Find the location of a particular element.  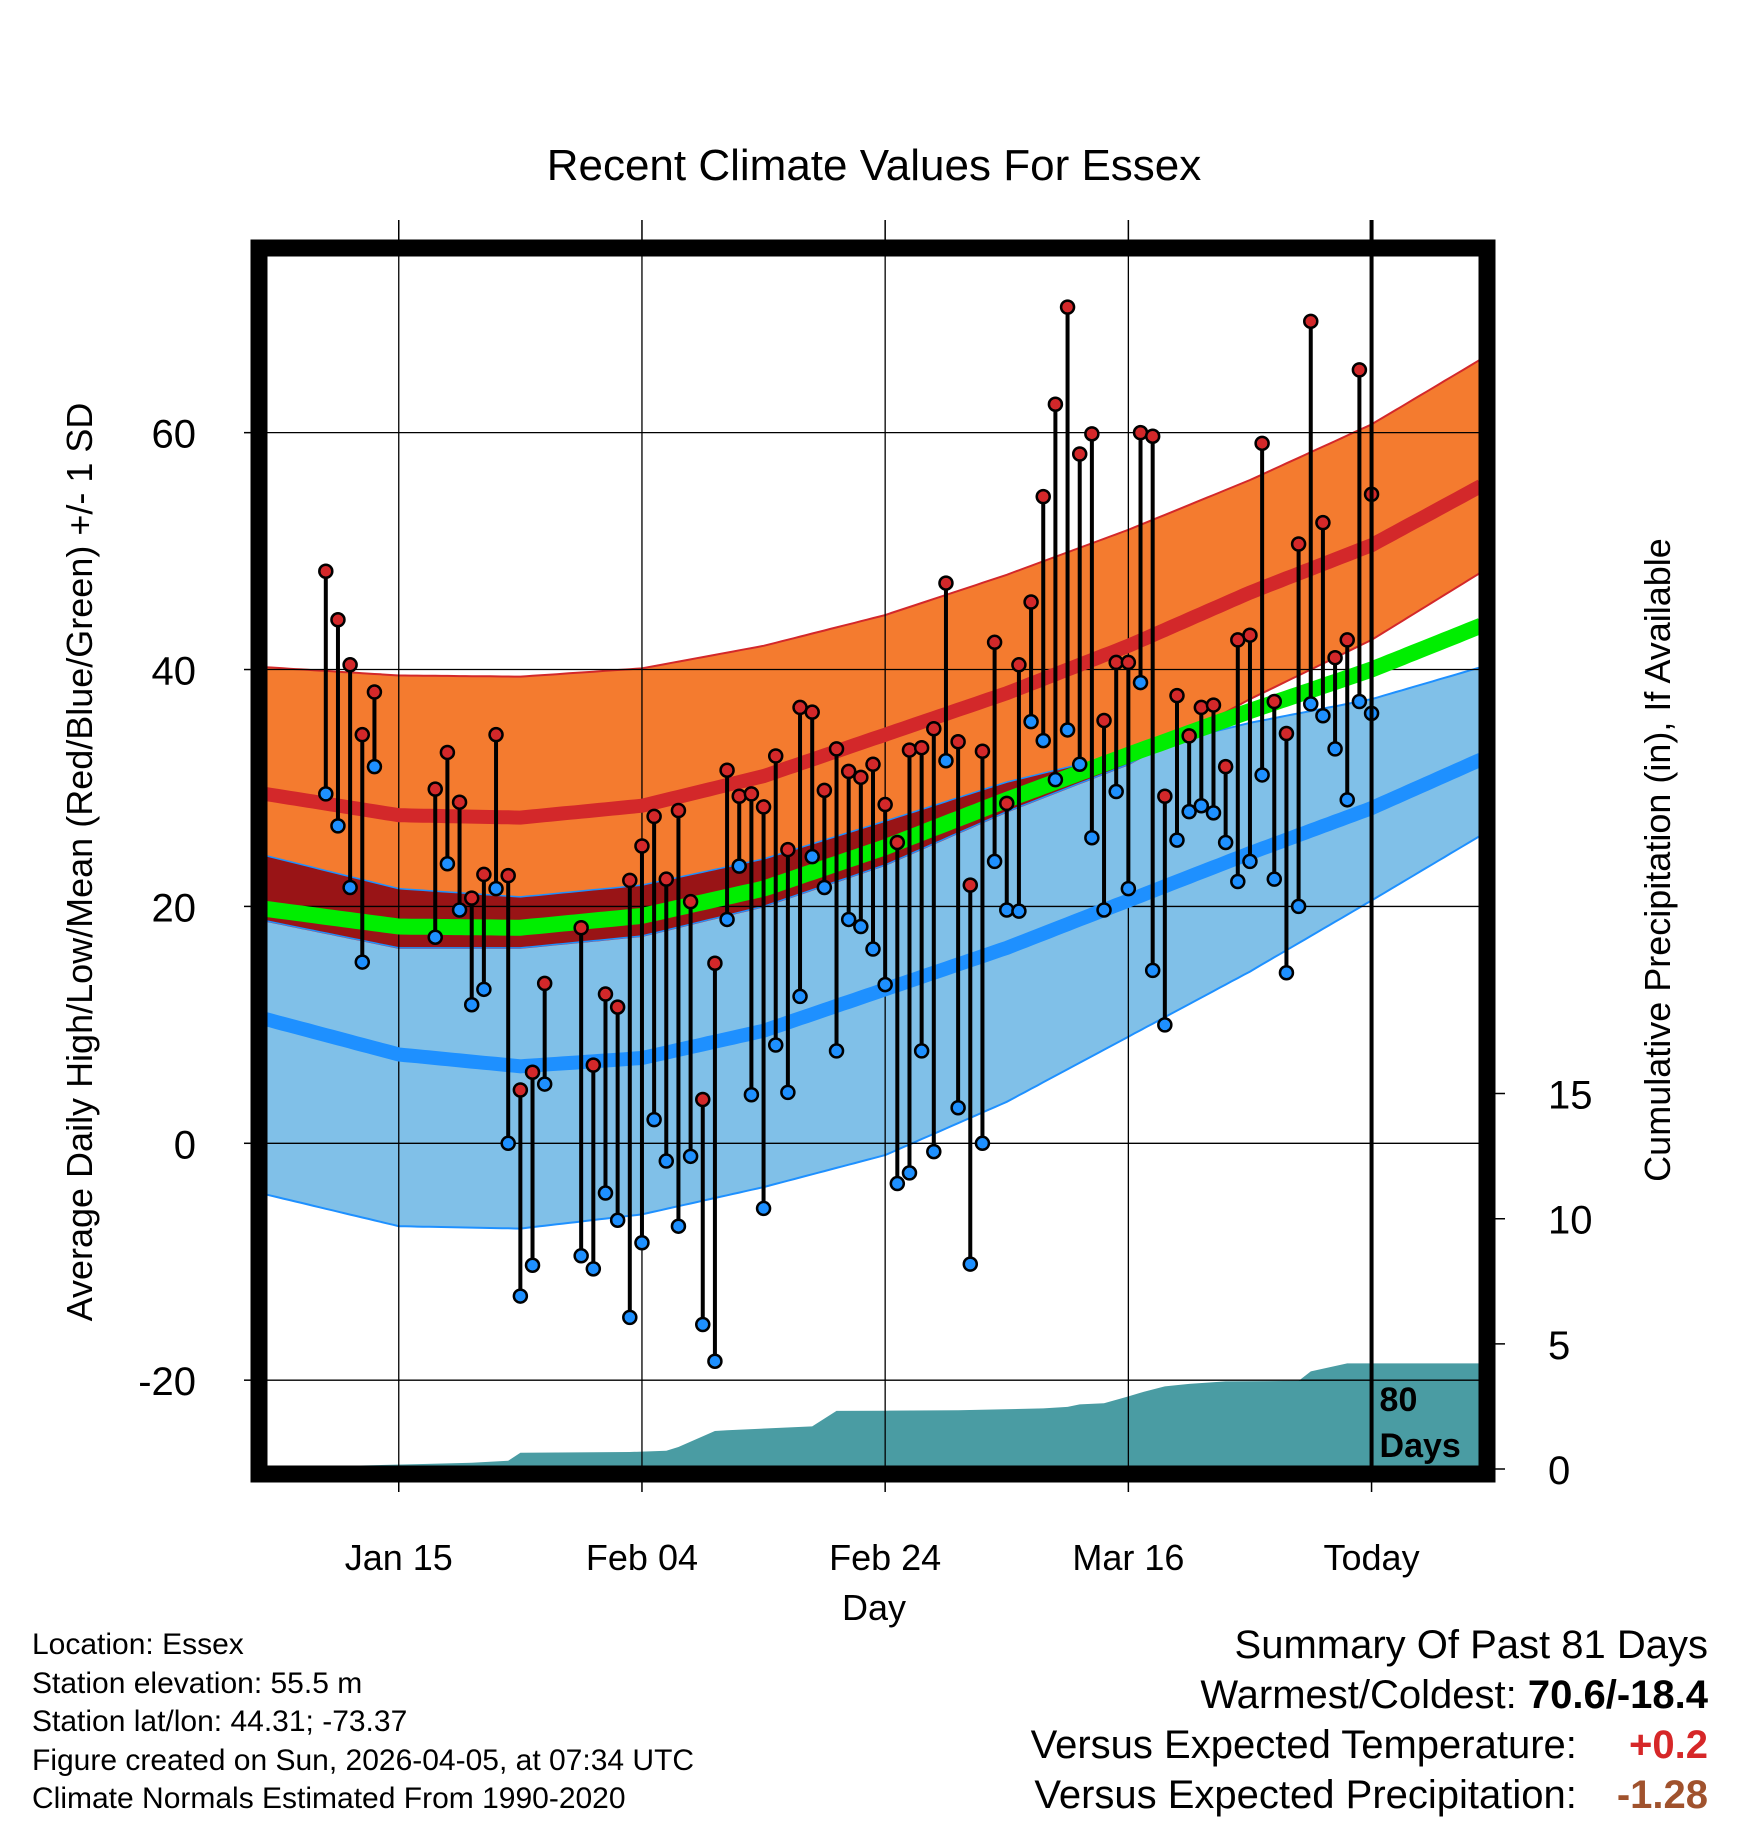

temperature-label: Versus Expected Temperature: is located at coordinates (1303, 1745).